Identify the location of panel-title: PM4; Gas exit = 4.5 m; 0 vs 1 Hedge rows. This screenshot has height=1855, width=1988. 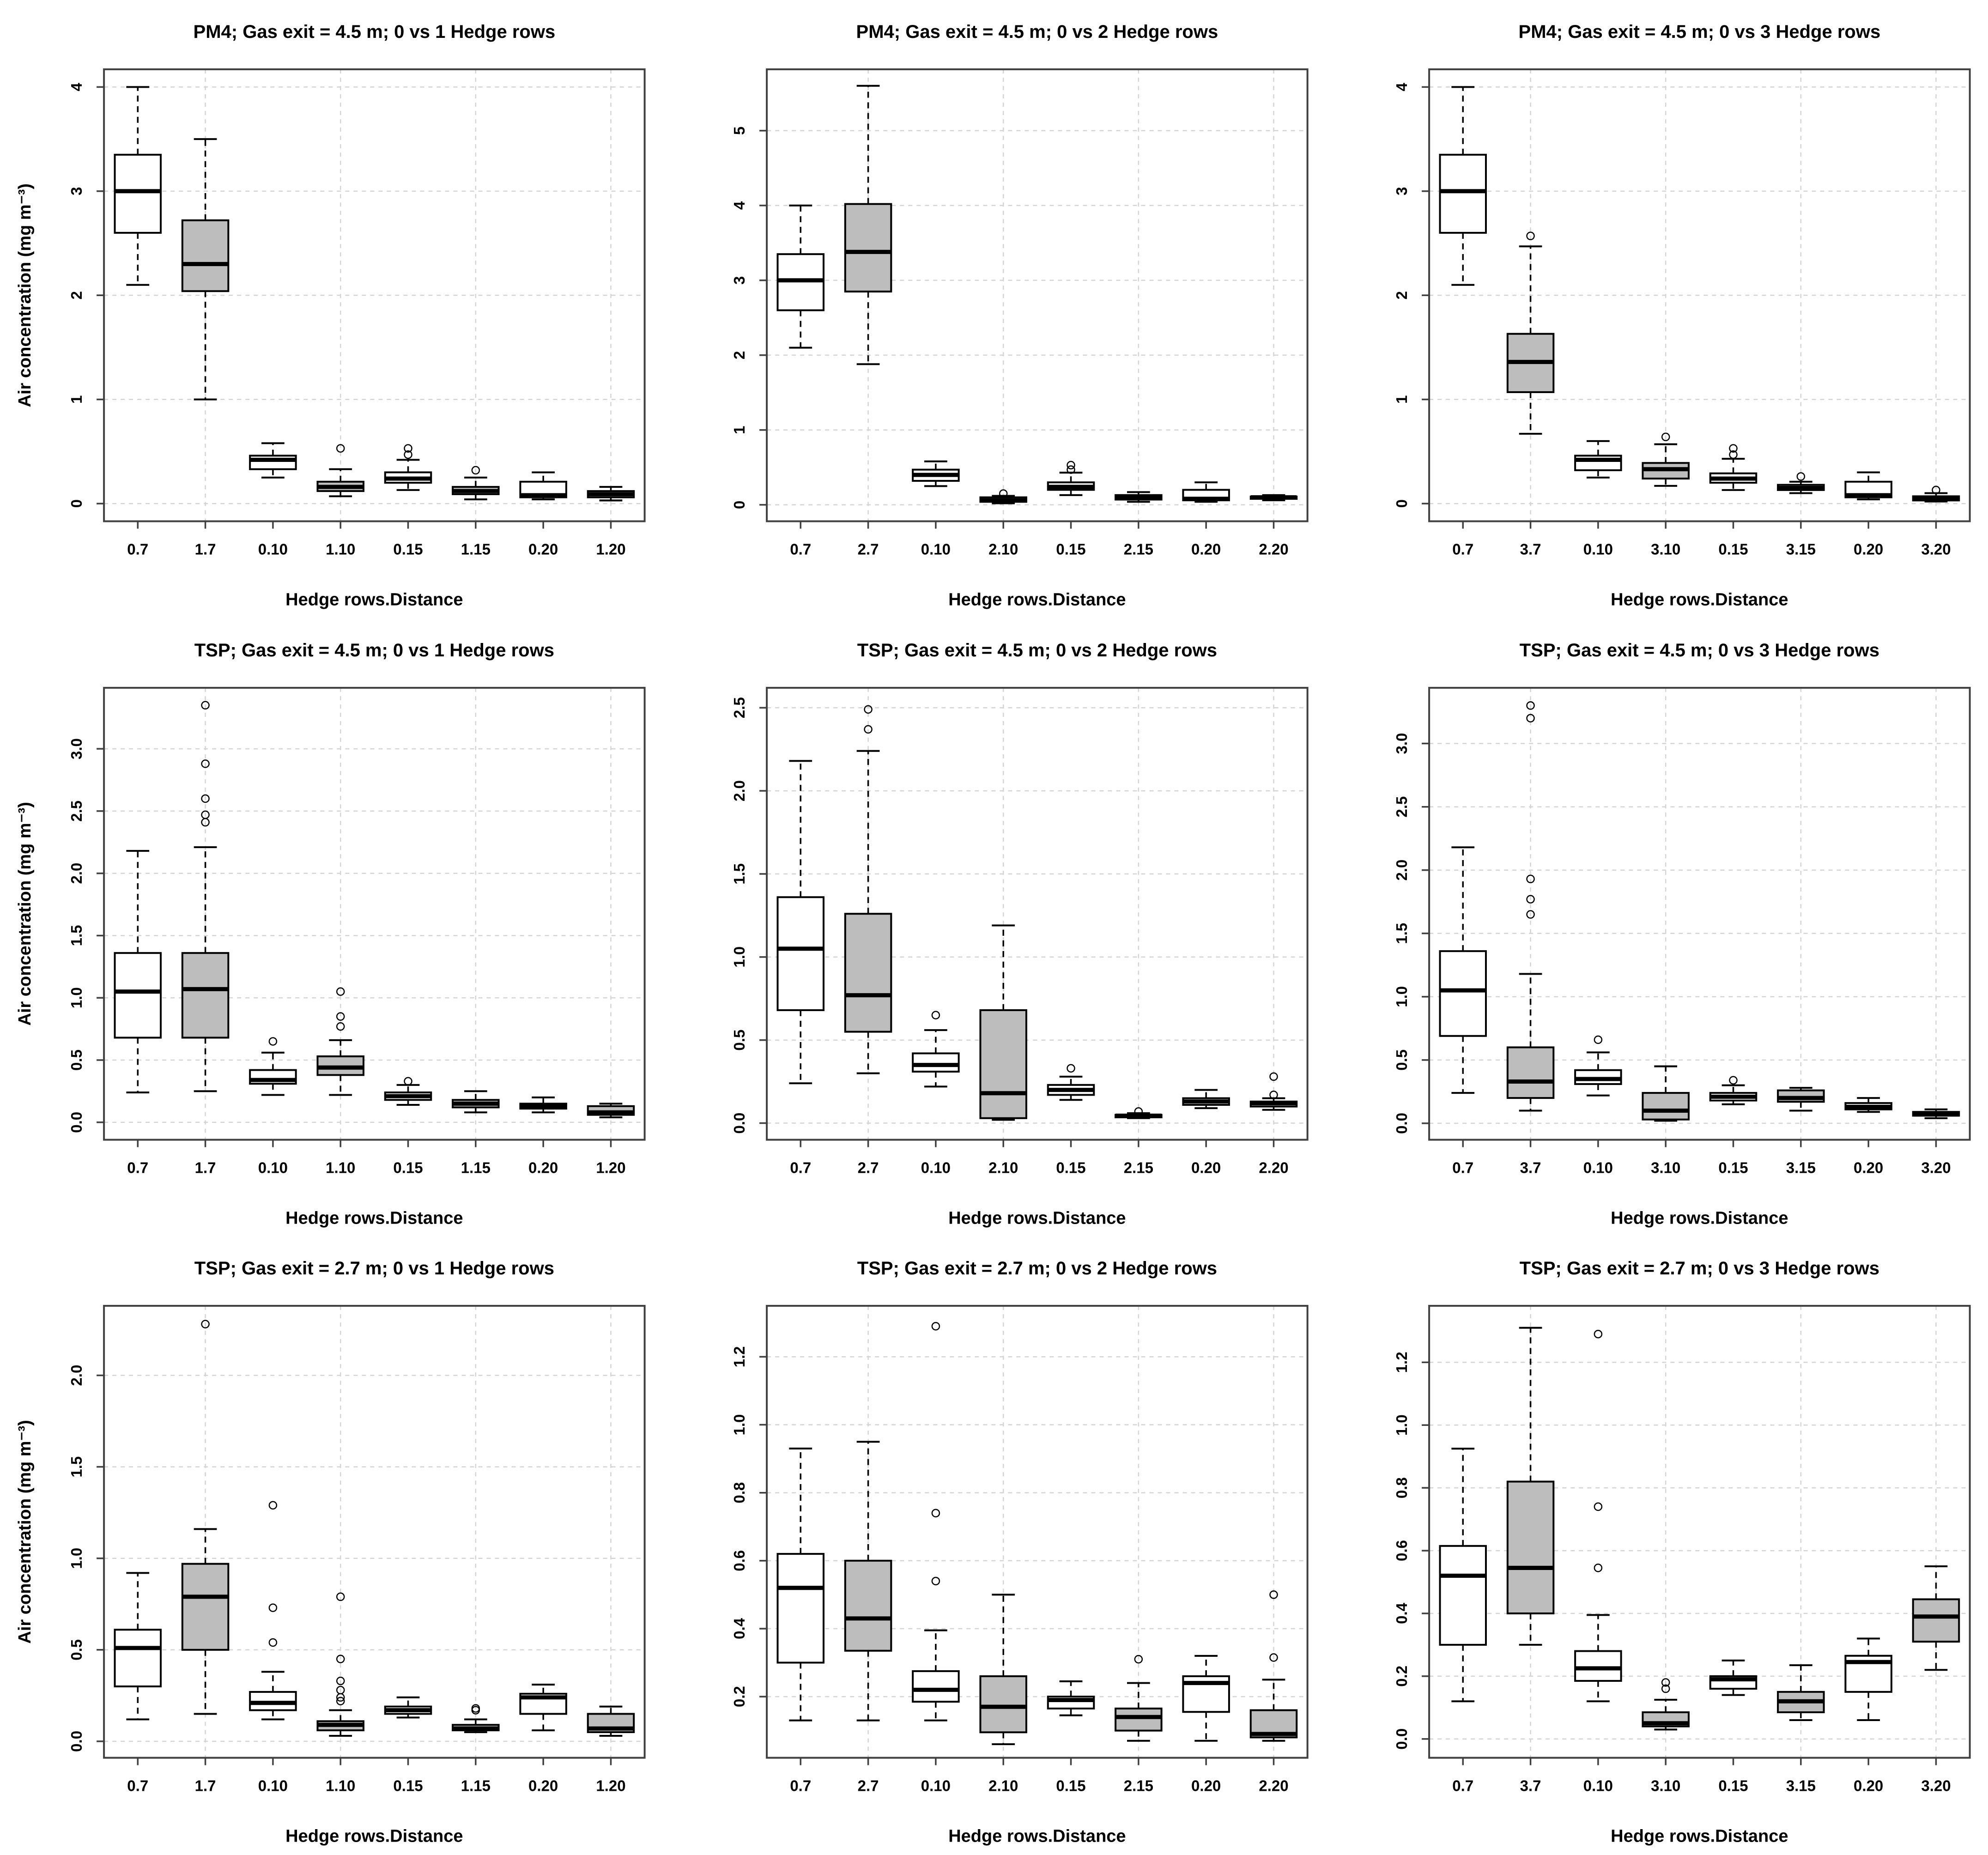
(375, 32).